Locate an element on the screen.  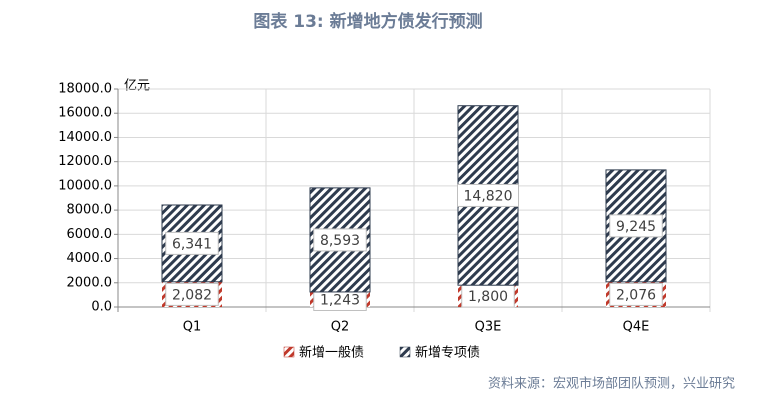
y-tick-label: 12000.0 is located at coordinates (85, 161).